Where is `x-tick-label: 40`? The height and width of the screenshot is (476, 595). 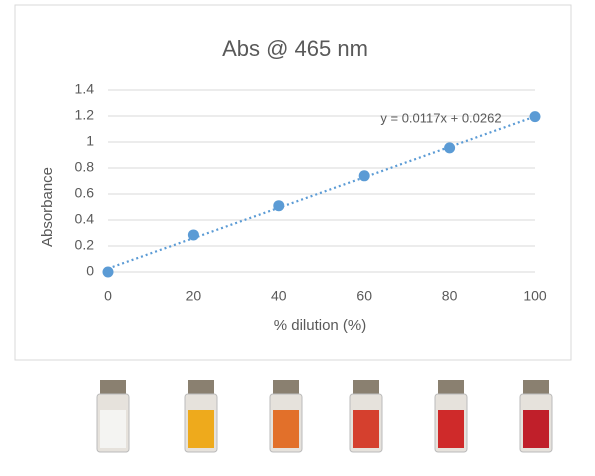 x-tick-label: 40 is located at coordinates (279, 296).